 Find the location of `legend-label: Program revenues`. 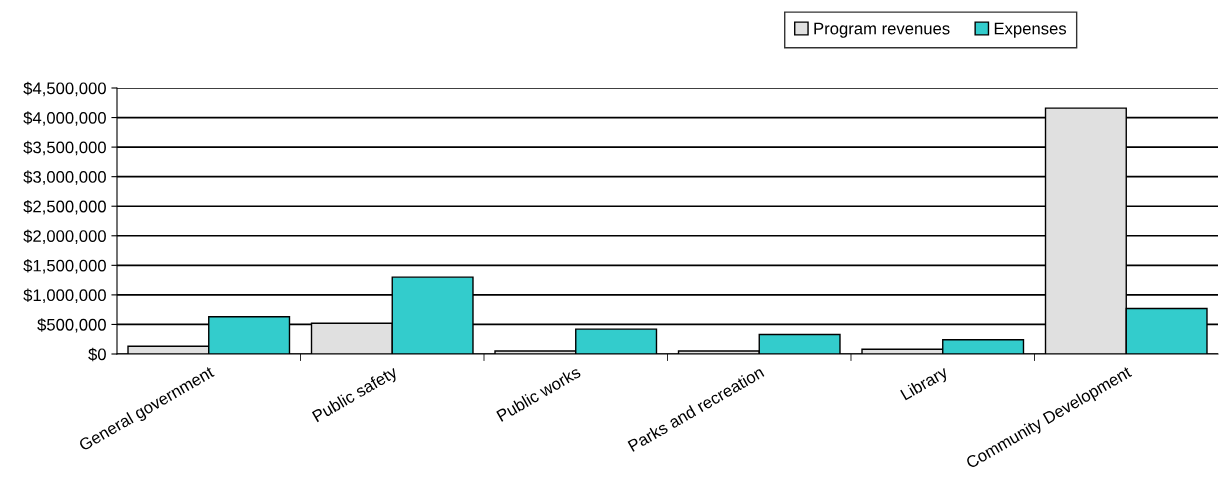

legend-label: Program revenues is located at coordinates (882, 30).